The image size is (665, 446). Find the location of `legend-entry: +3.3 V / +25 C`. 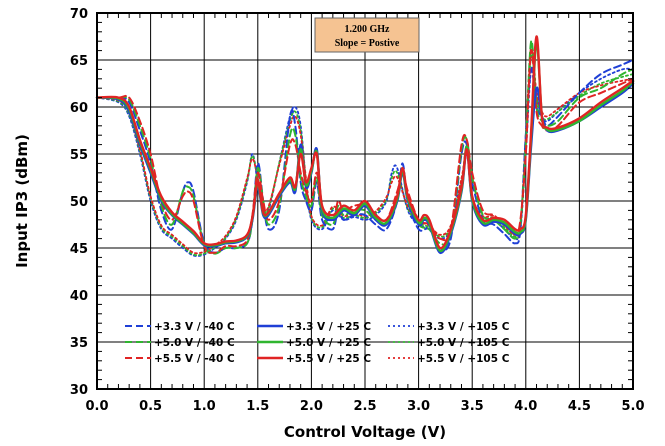

legend-entry: +3.3 V / +25 C is located at coordinates (328, 327).